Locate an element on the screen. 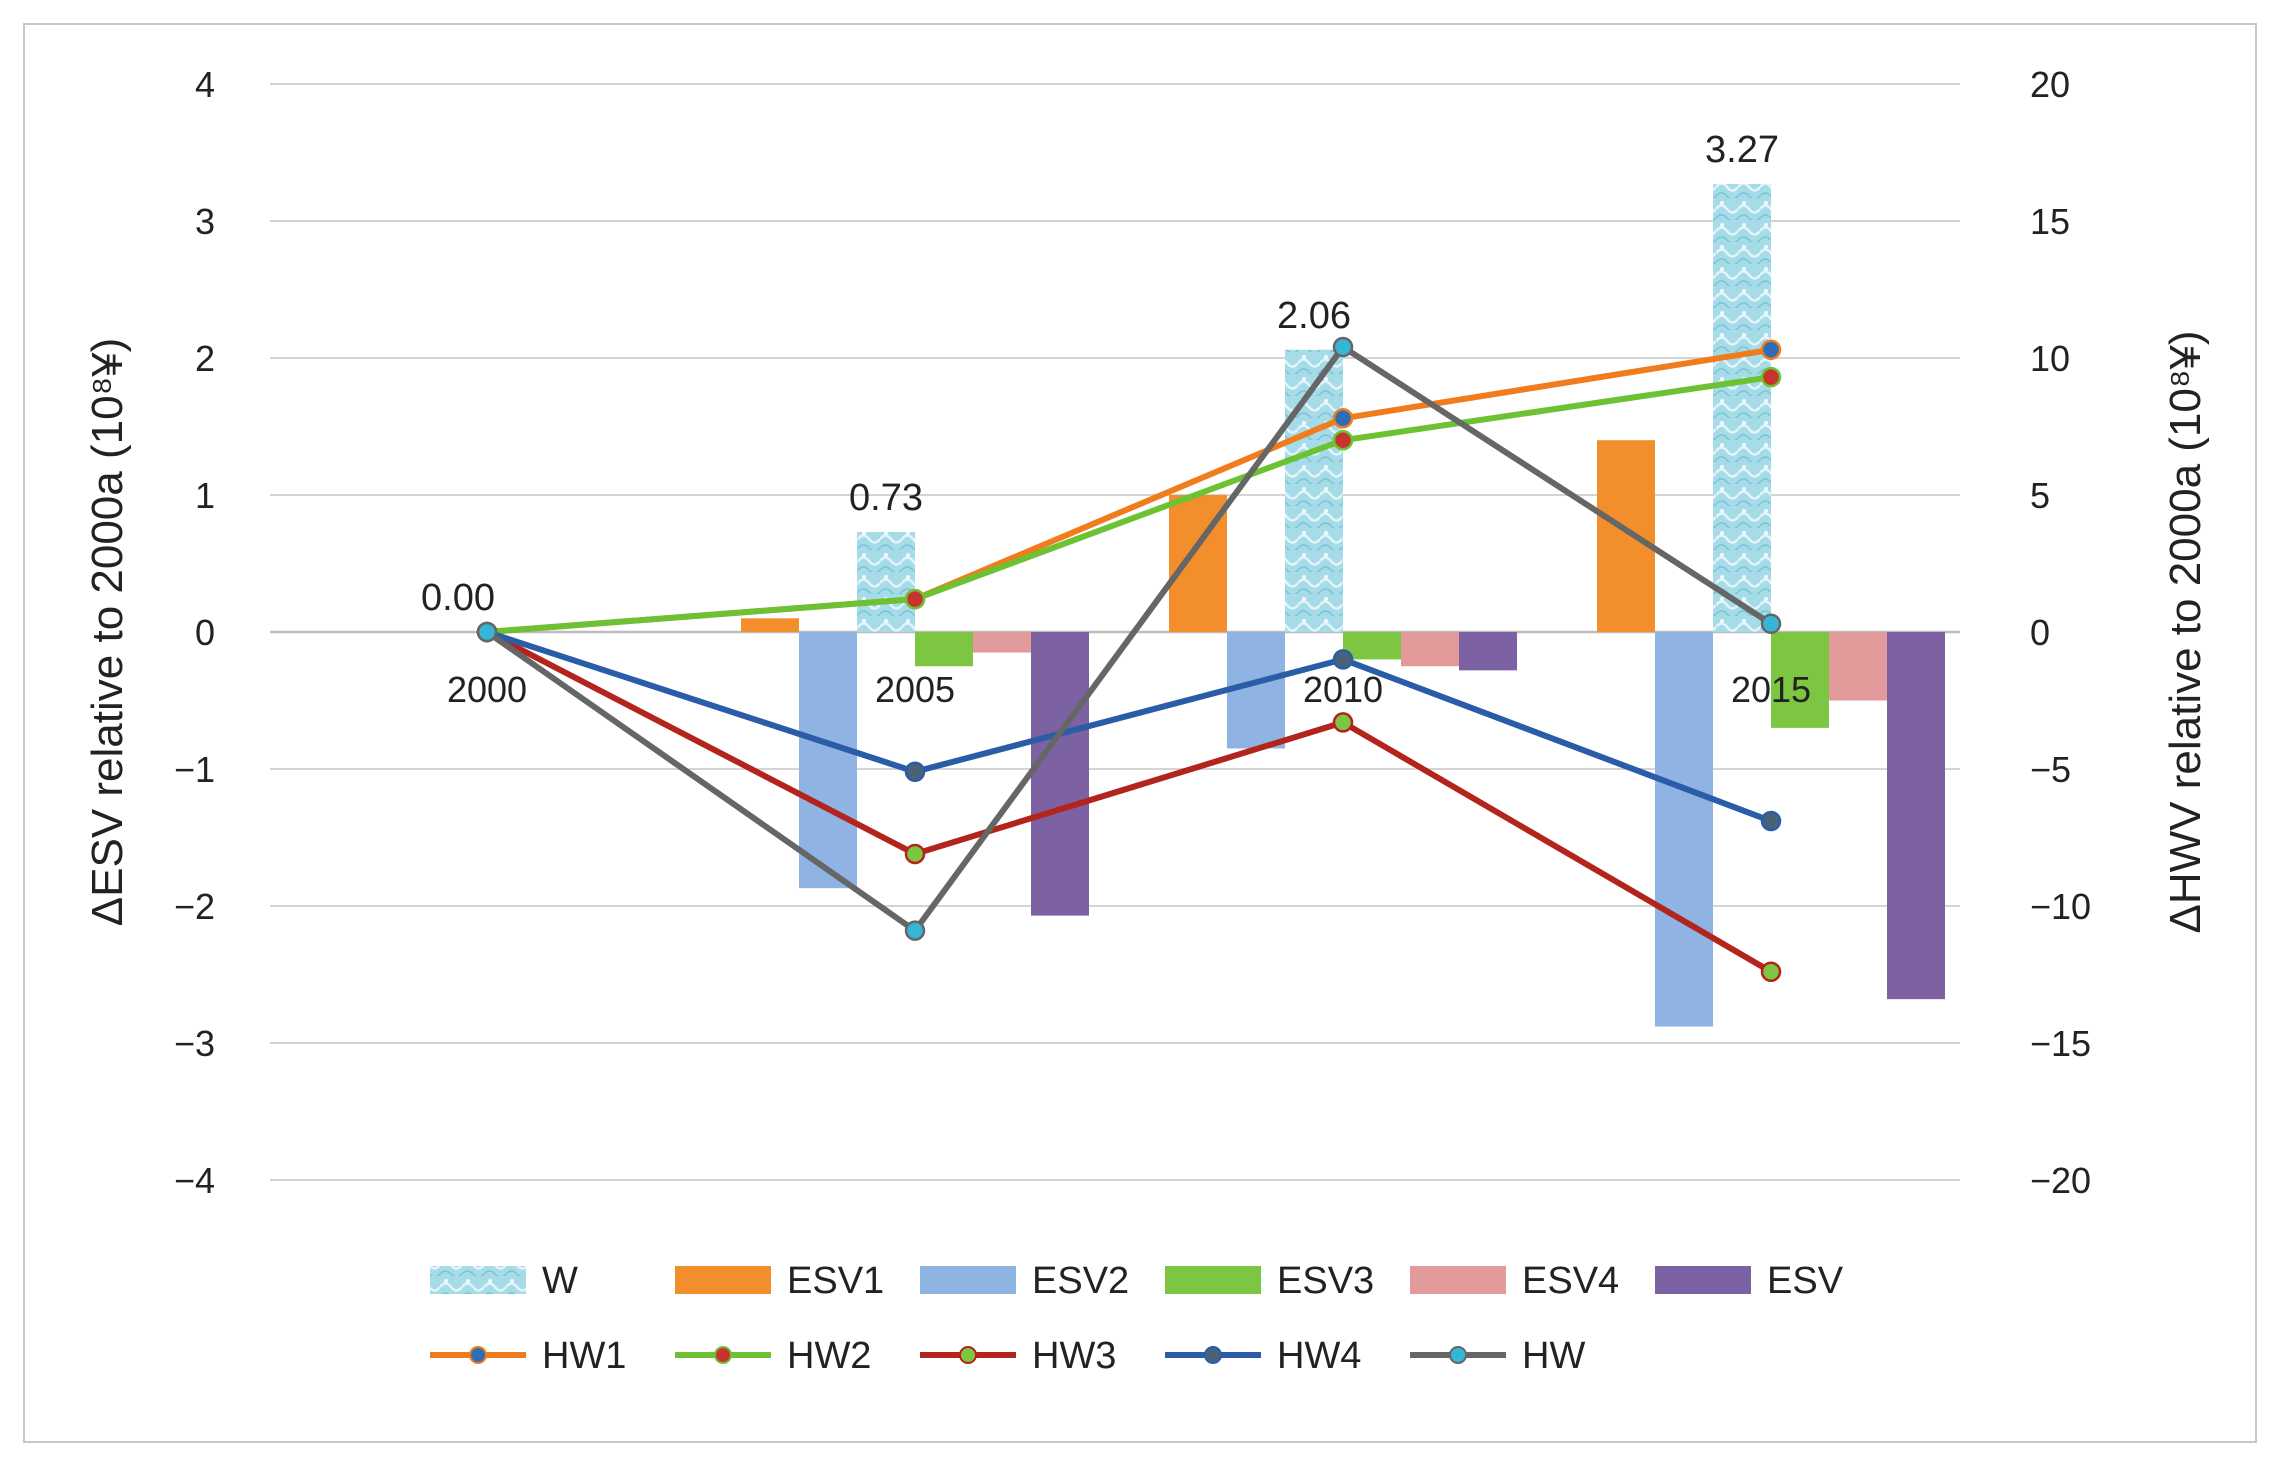 The width and height of the screenshot is (2278, 1474). category-label: 2005 is located at coordinates (915, 689).